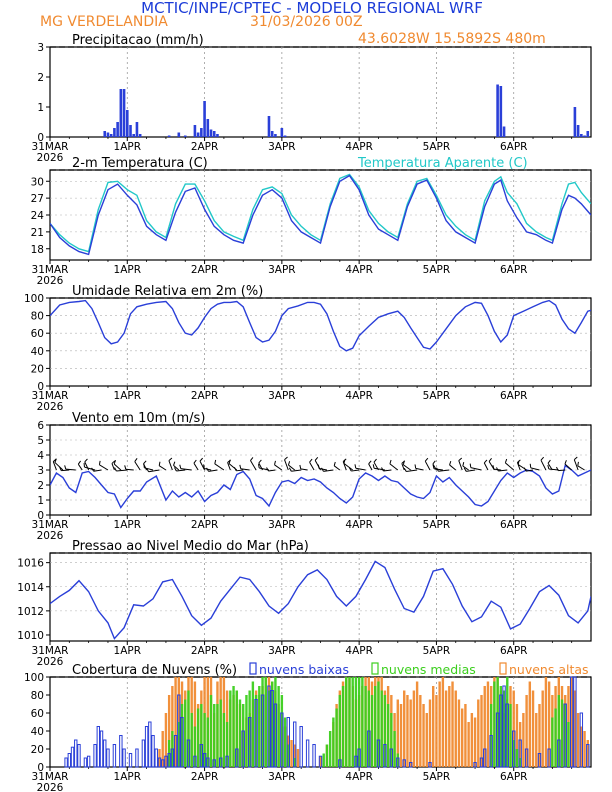  Describe the element at coordinates (549, 669) in the screenshot. I see `legend-label: nuvens altas` at that location.